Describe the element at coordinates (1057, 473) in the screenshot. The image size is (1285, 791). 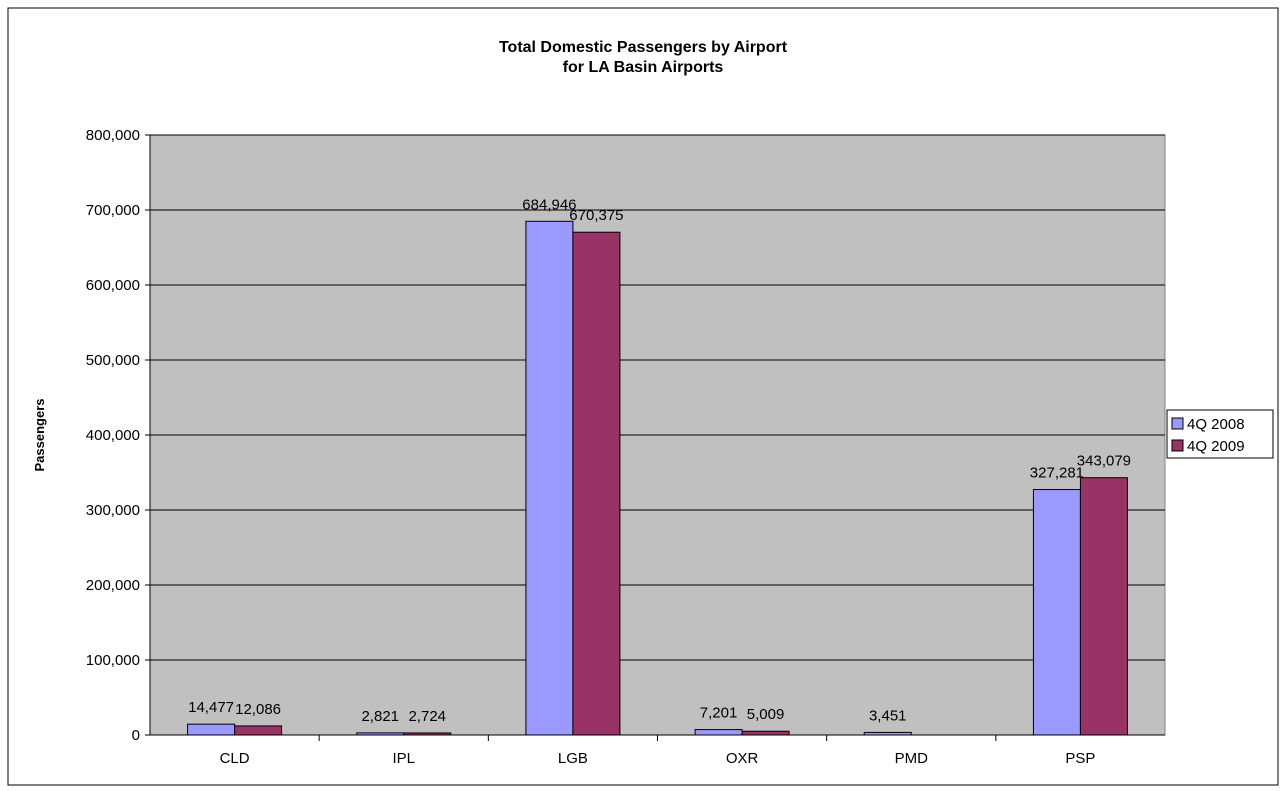
I see `data-label: 327,281` at that location.